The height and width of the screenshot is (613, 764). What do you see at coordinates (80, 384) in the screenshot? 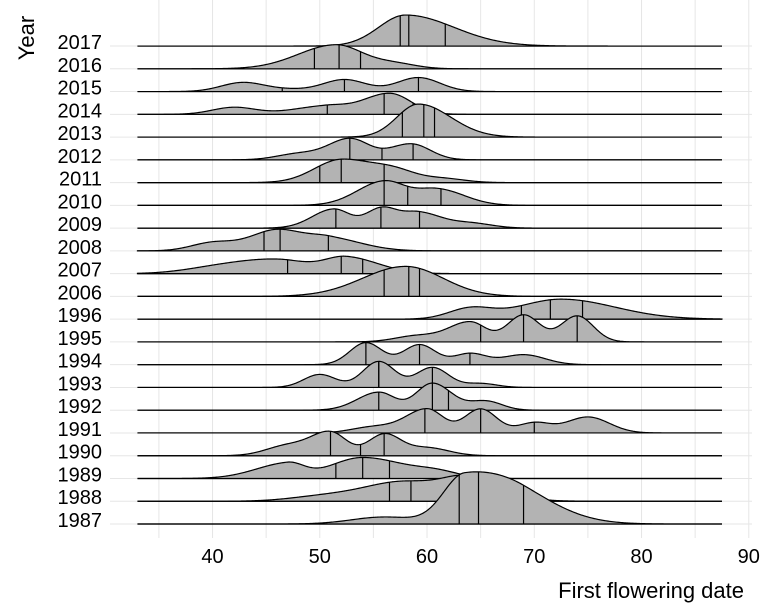
I see `y-tick-label: 1993` at bounding box center [80, 384].